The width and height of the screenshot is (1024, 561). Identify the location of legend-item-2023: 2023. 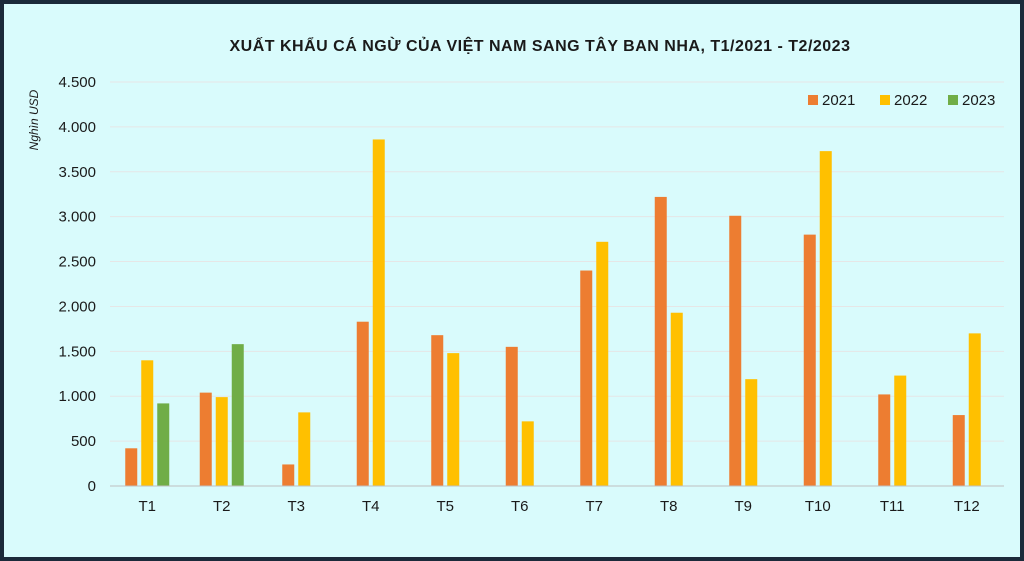
(971, 100).